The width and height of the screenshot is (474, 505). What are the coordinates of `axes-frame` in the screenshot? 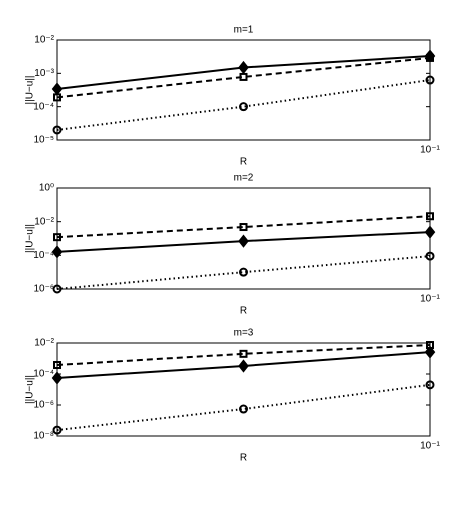 It's located at (243, 389).